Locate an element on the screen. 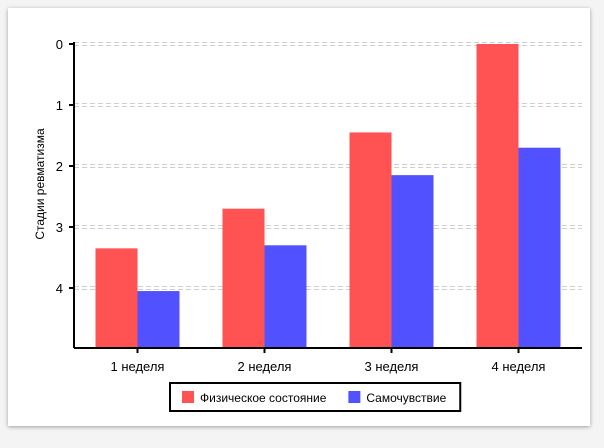 The image size is (604, 448). x-ticks: 1 неделя 2 неделя 3 неделя 4 неделя is located at coordinates (328, 361).